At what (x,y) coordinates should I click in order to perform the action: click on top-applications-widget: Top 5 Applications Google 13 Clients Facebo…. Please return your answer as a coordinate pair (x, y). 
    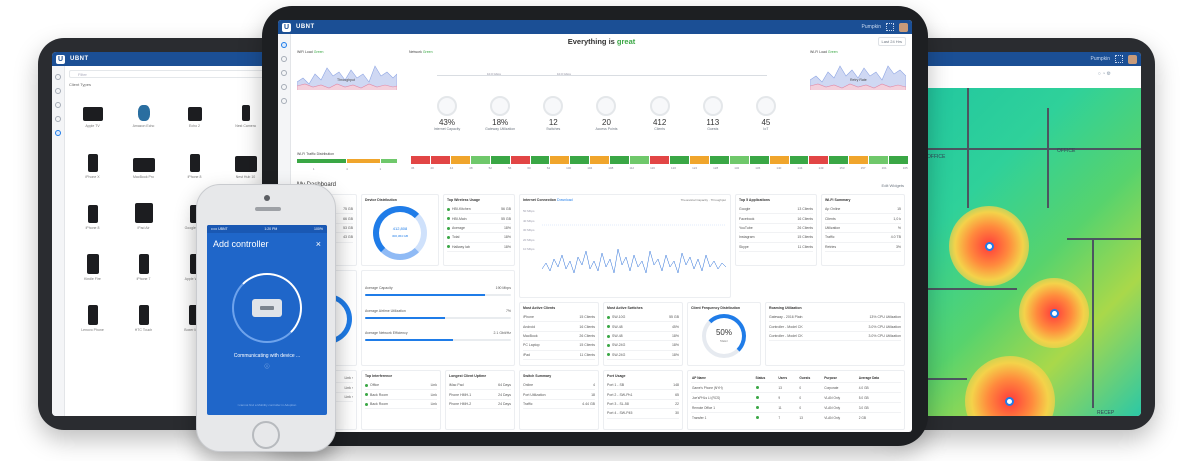
    Looking at the image, I should click on (776, 230).